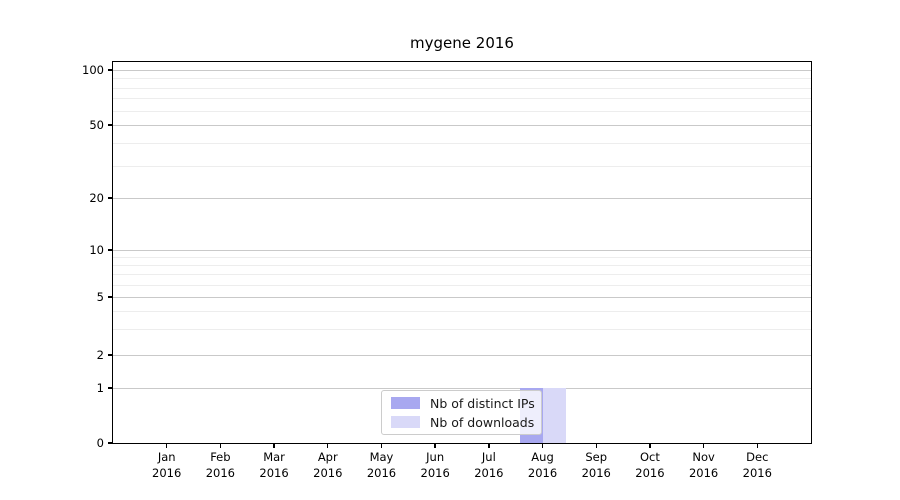 This screenshot has height=500, width=900. Describe the element at coordinates (167, 465) in the screenshot. I see `x-axis-tick-label: Jan 2016` at that location.